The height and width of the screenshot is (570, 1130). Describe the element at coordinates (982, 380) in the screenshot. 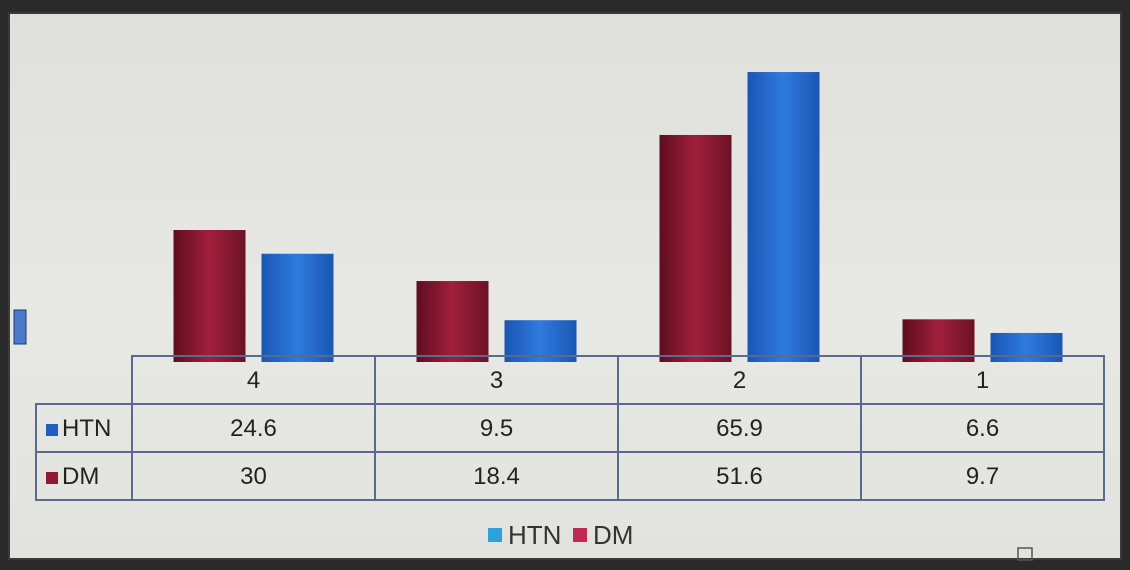

I see `category-label-1: 1` at that location.